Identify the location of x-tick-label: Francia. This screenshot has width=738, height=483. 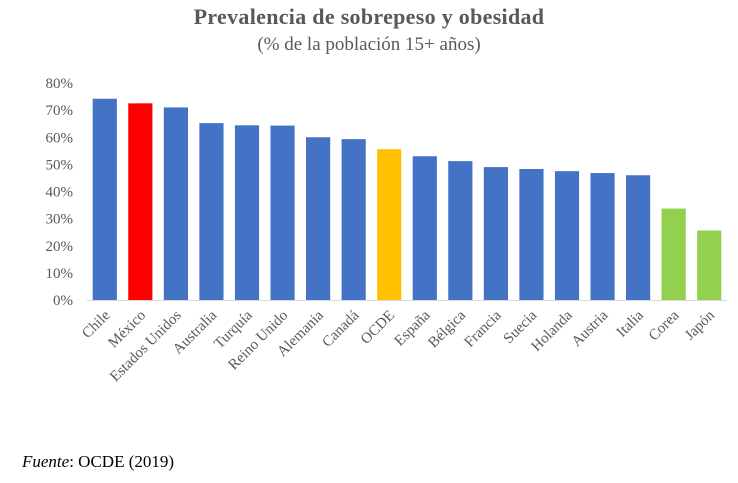
(483, 328).